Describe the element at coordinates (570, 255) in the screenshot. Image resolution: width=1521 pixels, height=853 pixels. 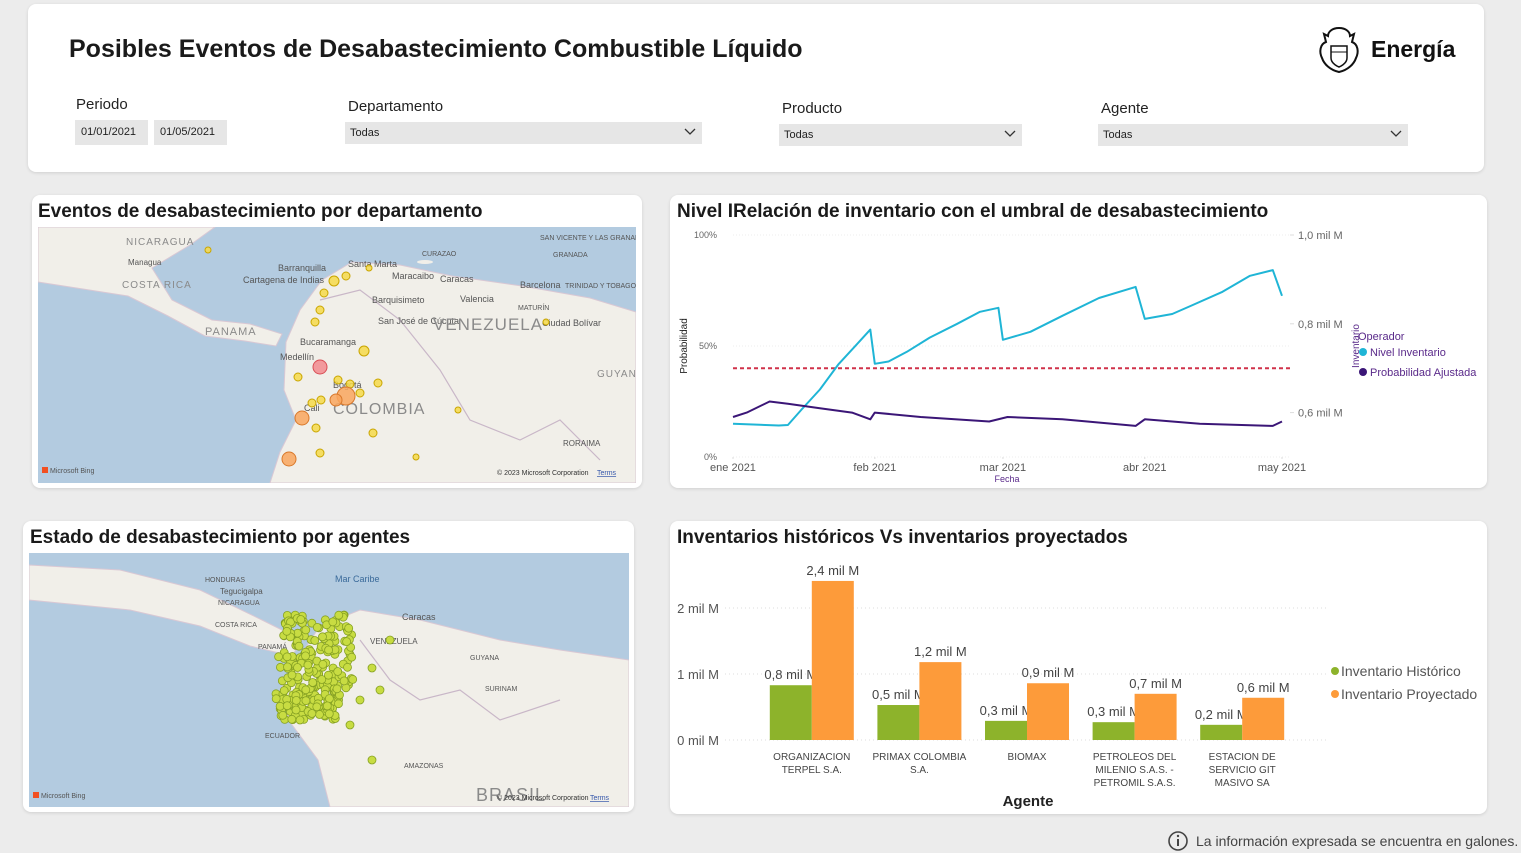
I see `map-label: GRANADA` at that location.